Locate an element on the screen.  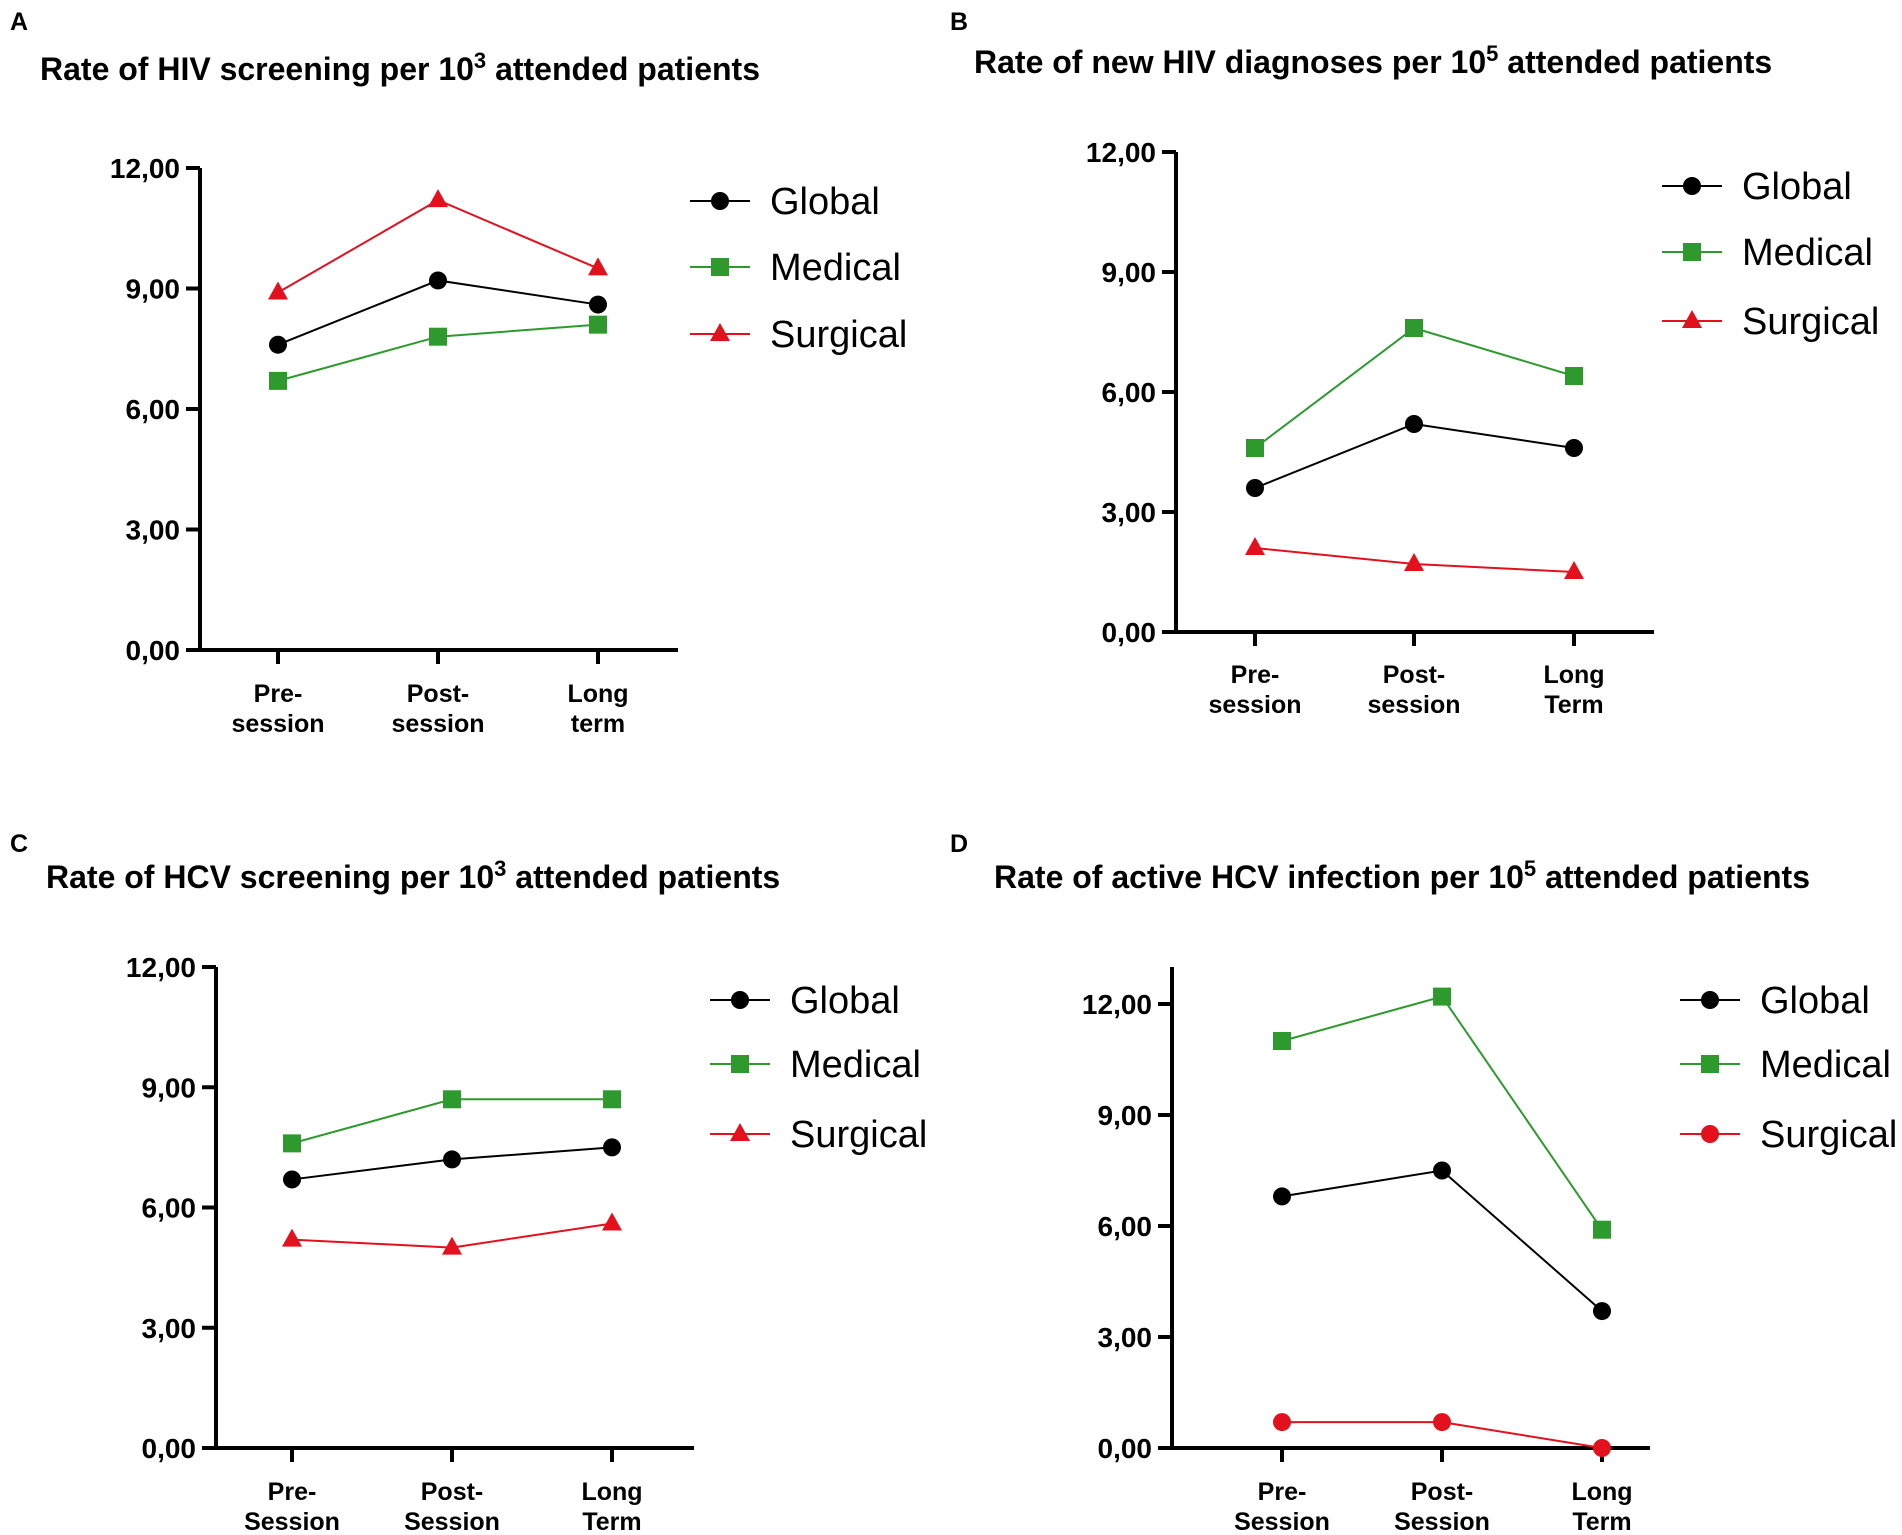
chart-title-main: Rate of HCV screening per 10 is located at coordinates (270, 877).